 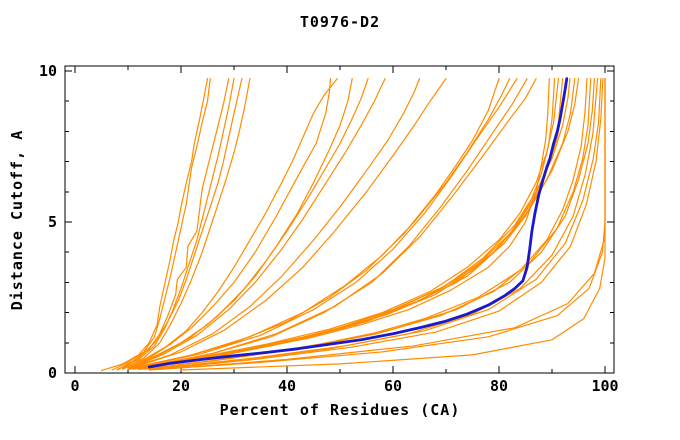 I want to click on svg-text: 10, so click(x=48, y=71).